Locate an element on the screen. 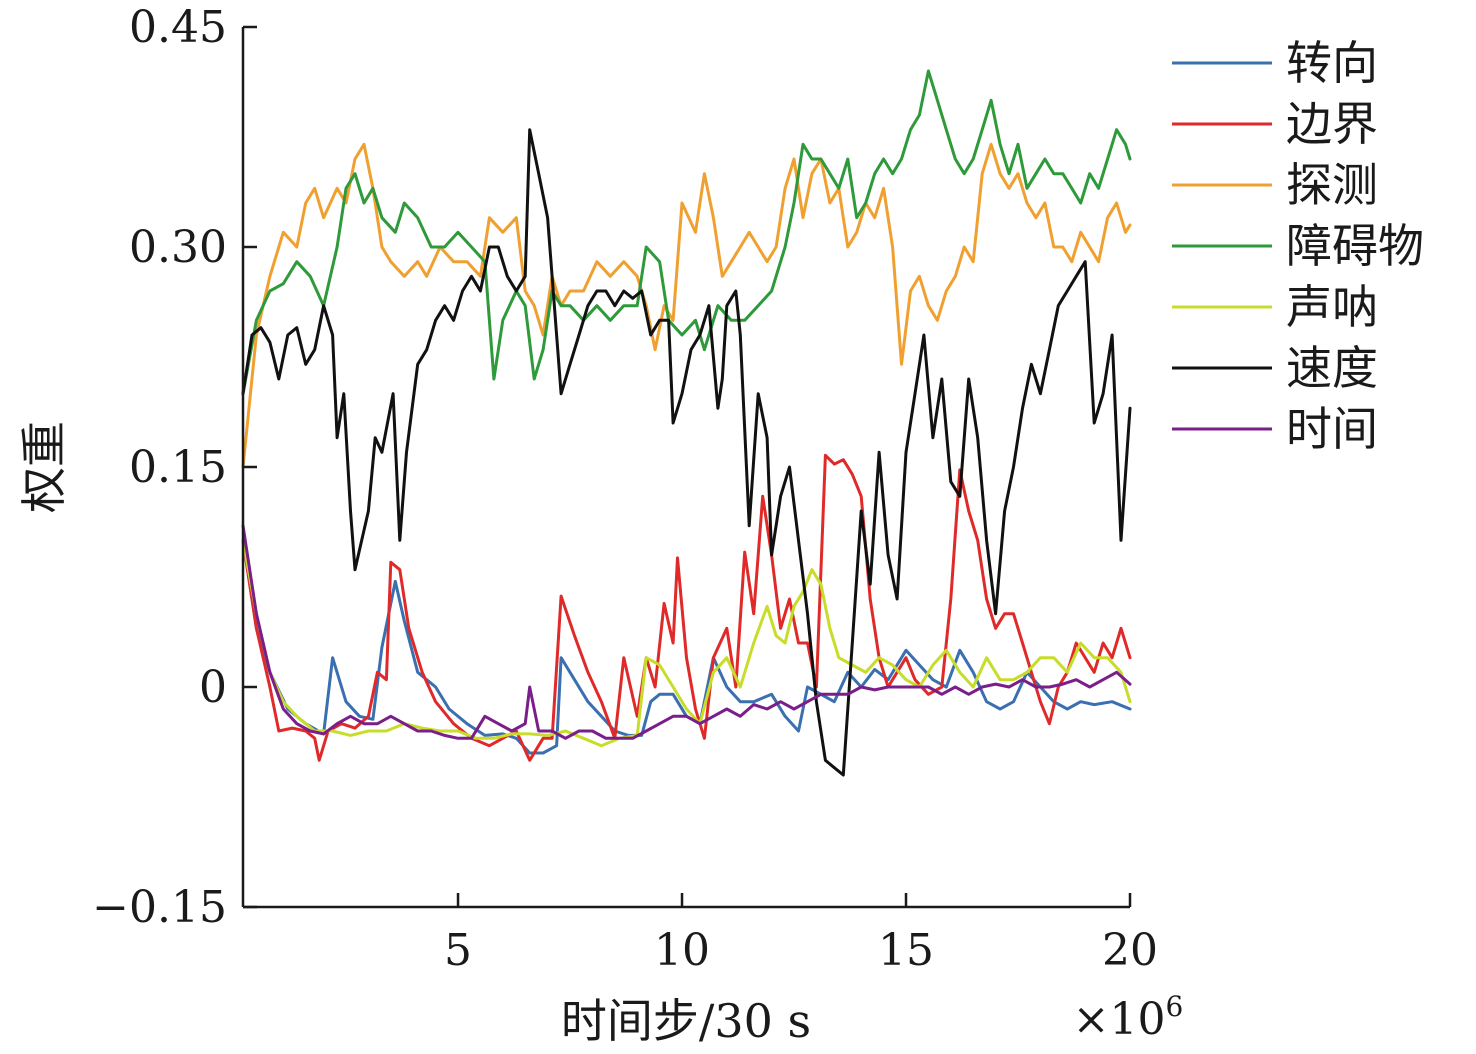 The width and height of the screenshot is (1476, 1054). y-tick-label: 0 is located at coordinates (213, 687).